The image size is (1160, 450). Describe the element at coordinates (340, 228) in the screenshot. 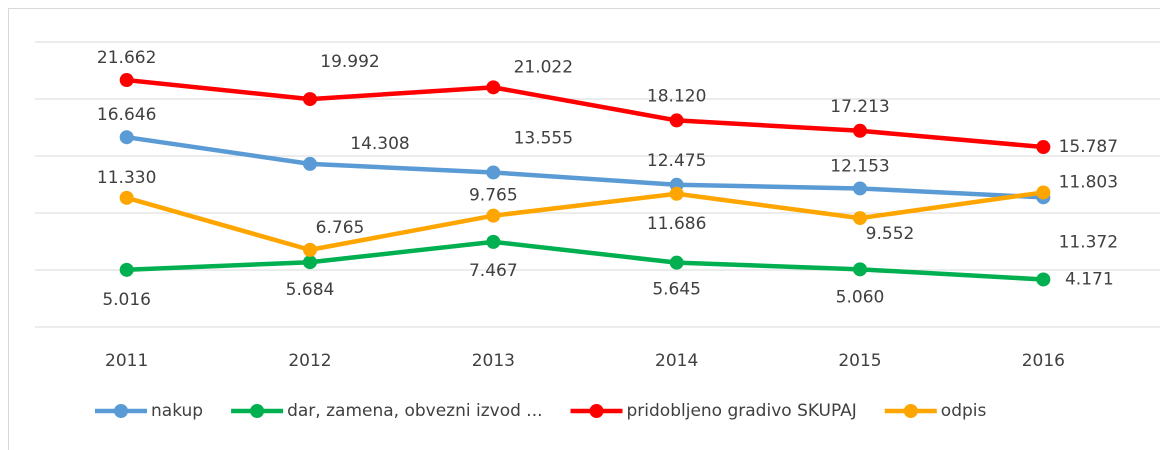

I see `data-label: 6.765` at that location.